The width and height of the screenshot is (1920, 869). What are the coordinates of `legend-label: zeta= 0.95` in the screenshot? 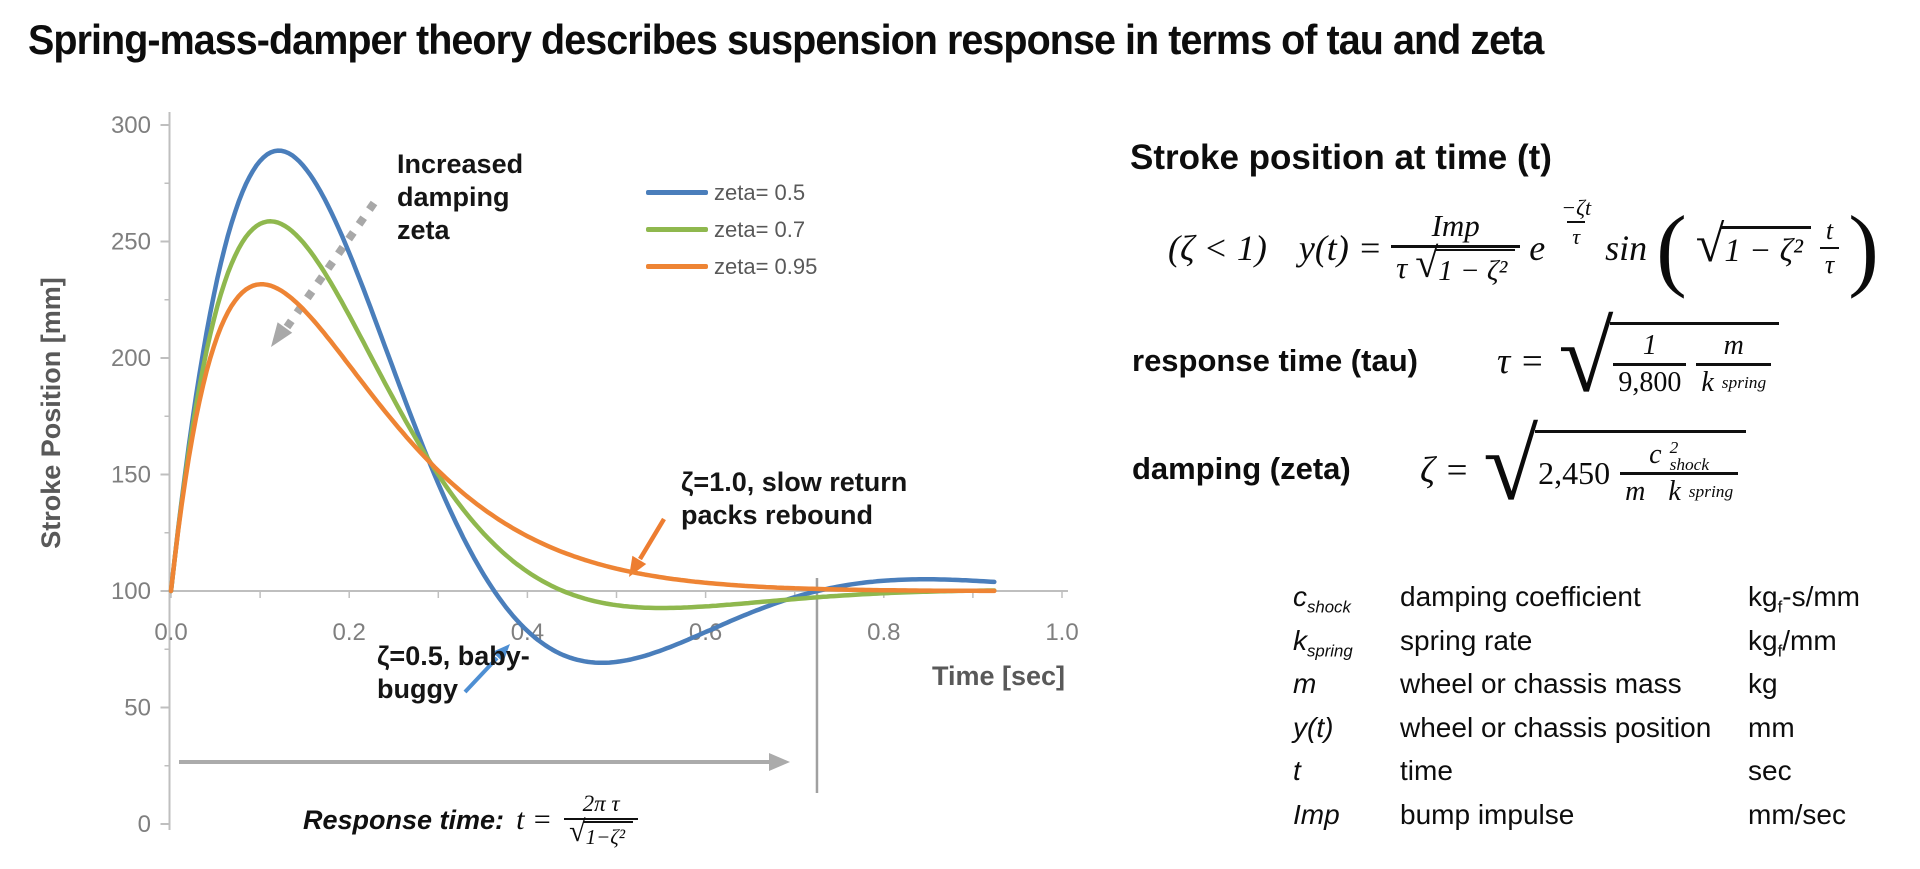 It's located at (766, 266).